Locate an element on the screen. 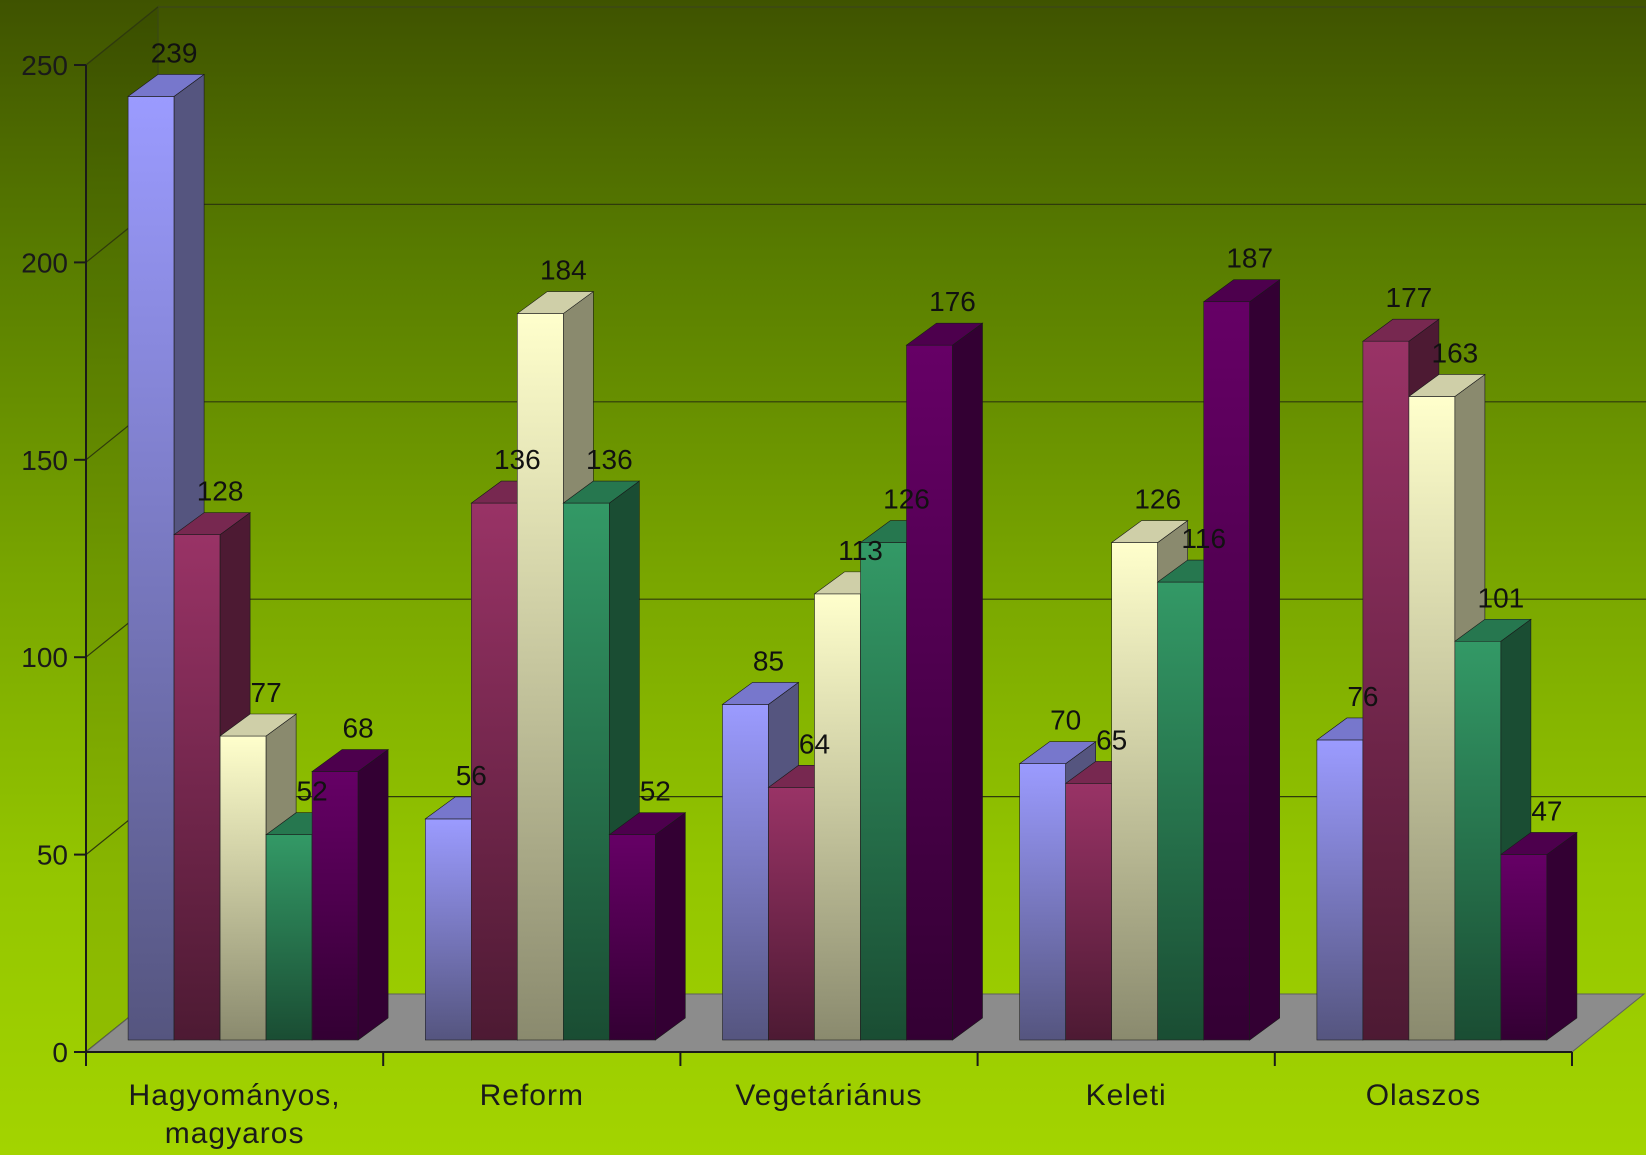  y-tick-label: 200 is located at coordinates (44, 262).